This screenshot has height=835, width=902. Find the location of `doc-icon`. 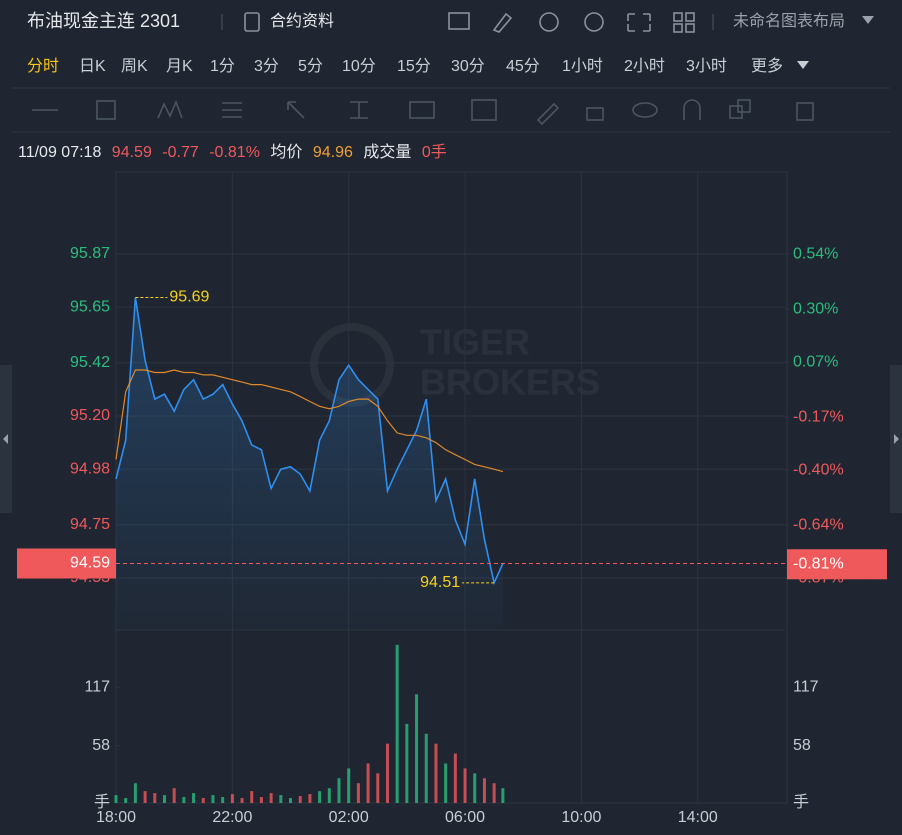

doc-icon is located at coordinates (252, 22).